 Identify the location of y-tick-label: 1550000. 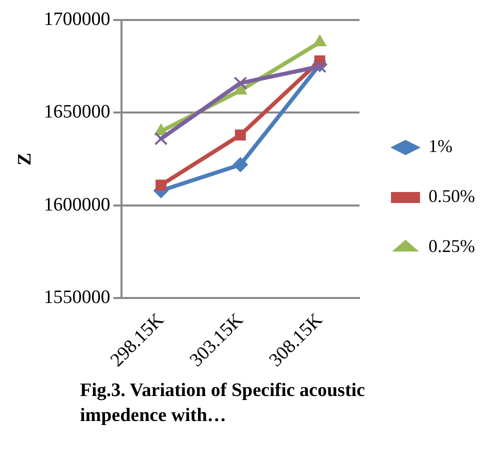
(77, 297).